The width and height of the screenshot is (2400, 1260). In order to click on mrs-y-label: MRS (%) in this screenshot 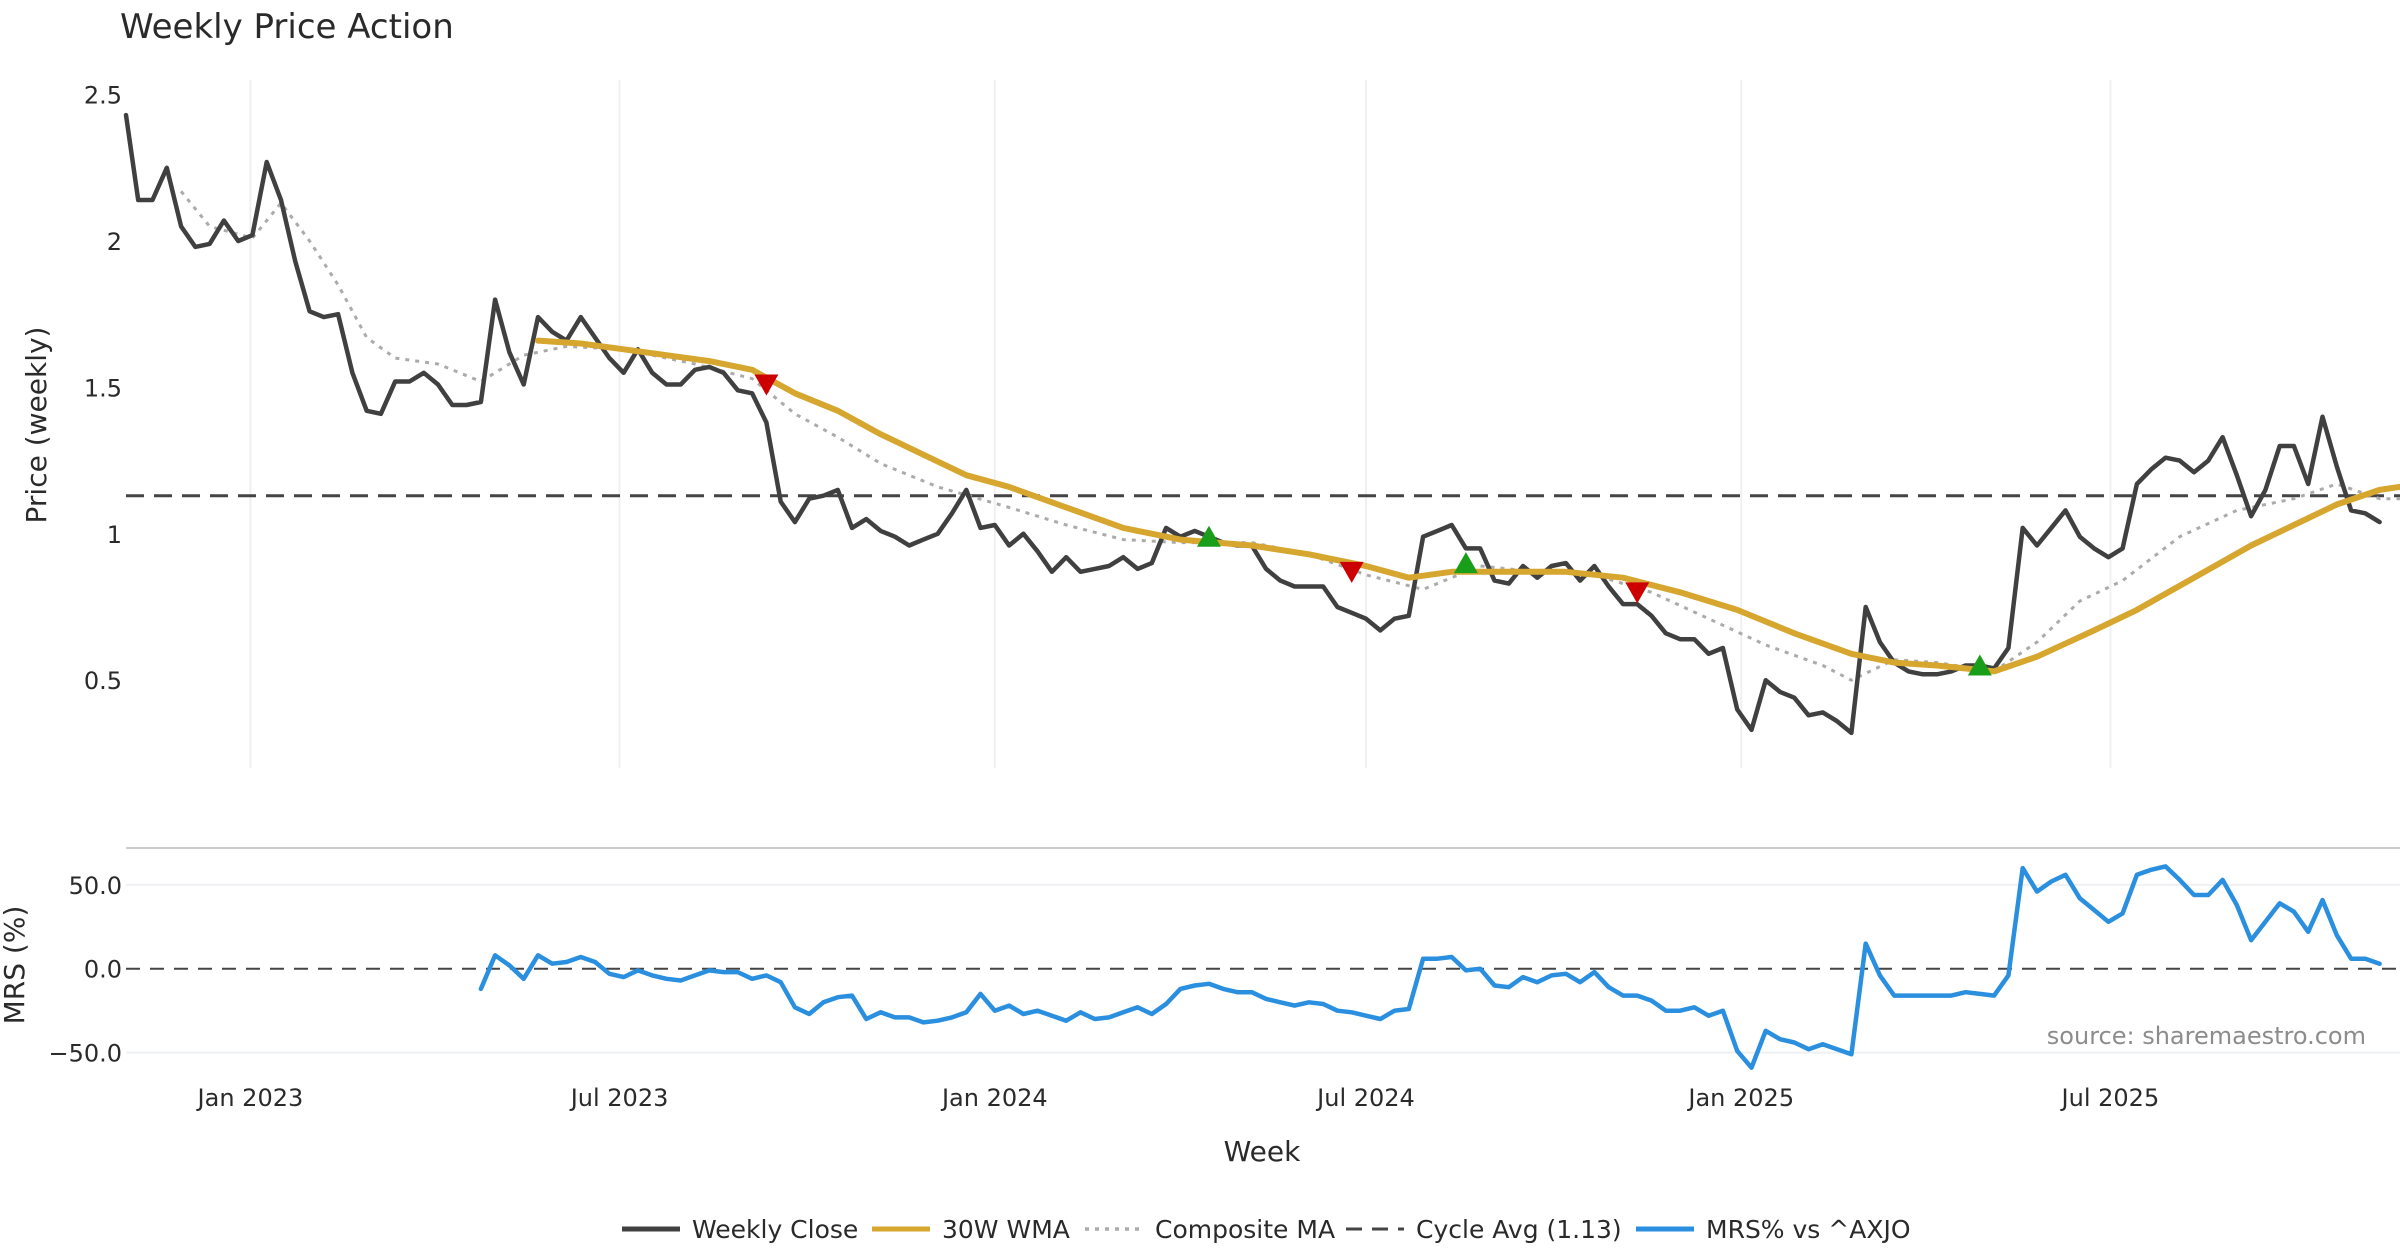, I will do `click(15, 965)`.